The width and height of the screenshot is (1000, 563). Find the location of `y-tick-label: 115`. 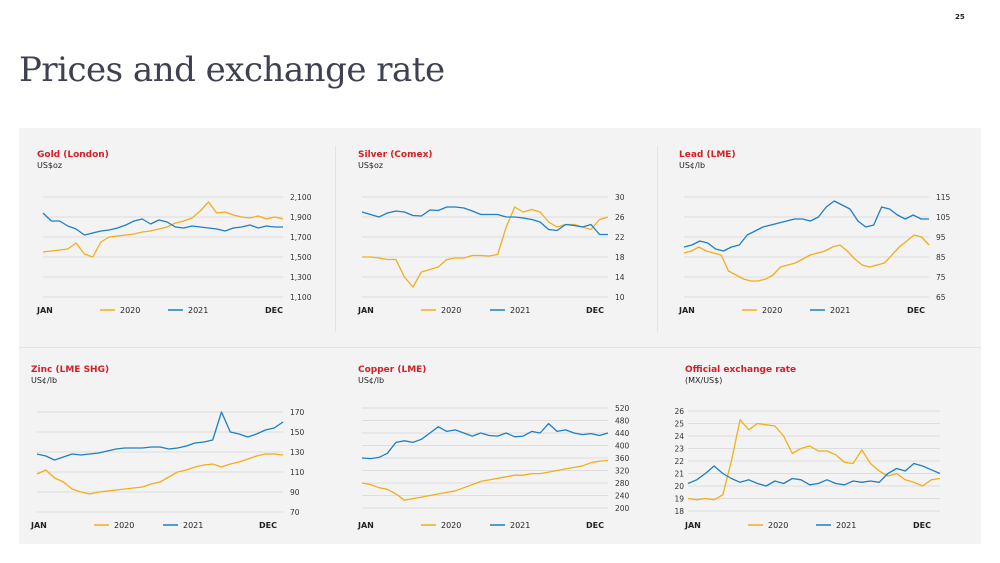

y-tick-label: 115 is located at coordinates (943, 197).